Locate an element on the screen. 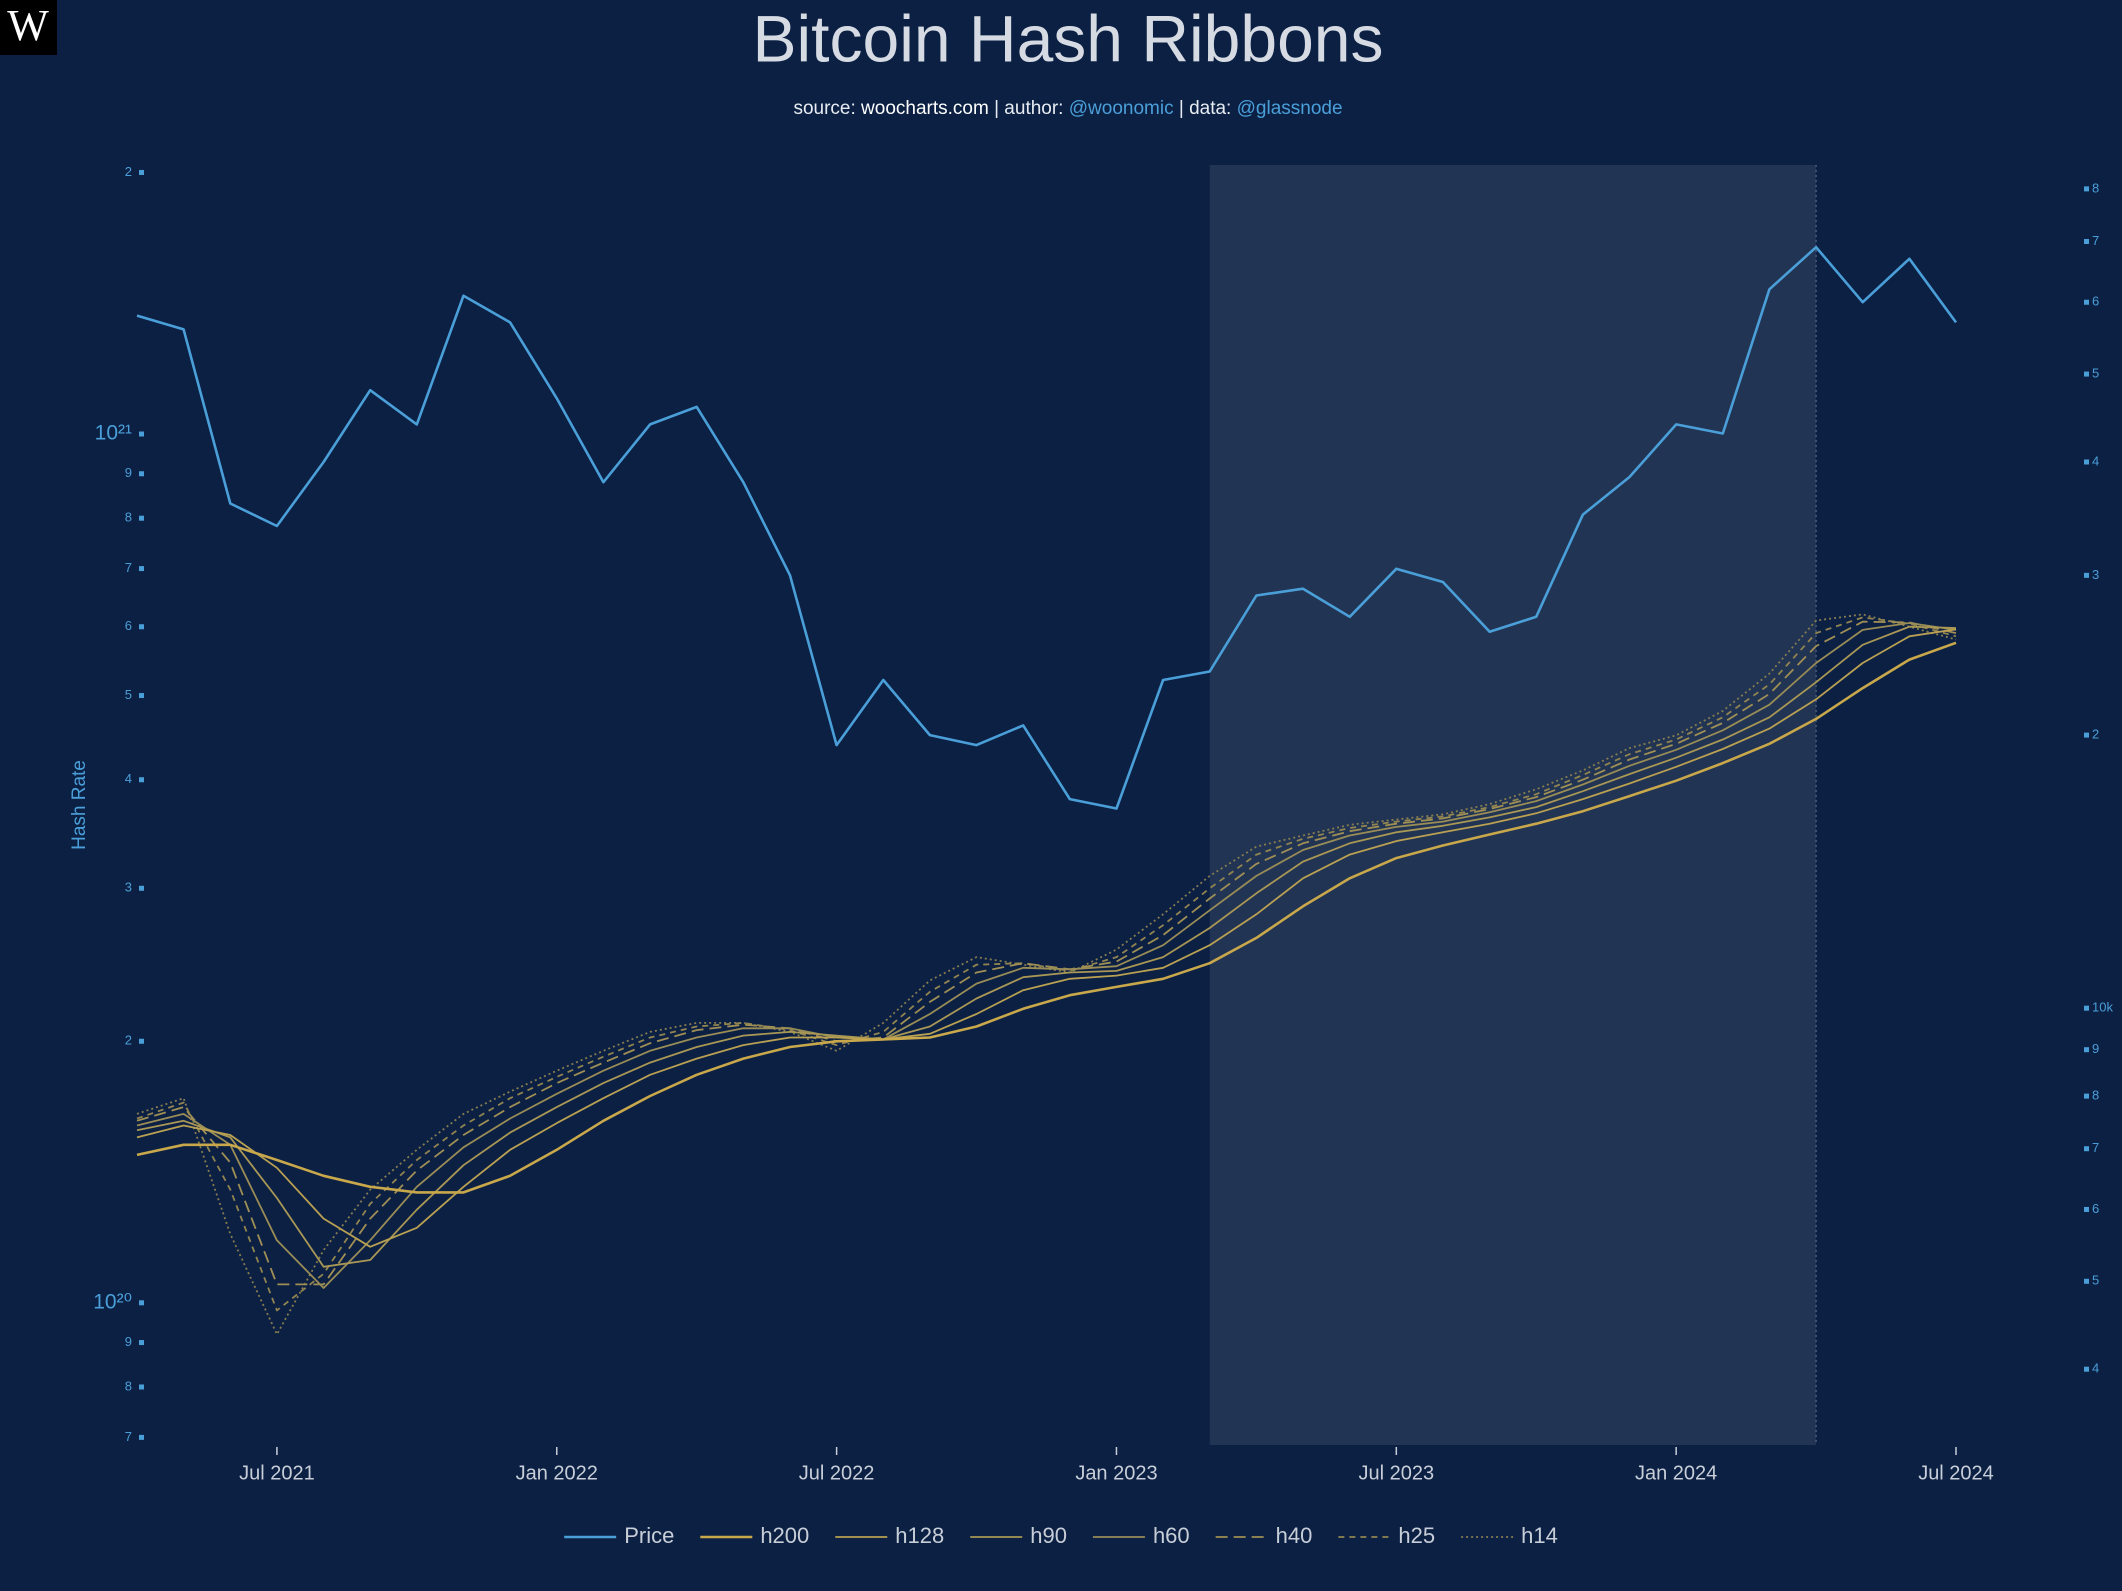 The width and height of the screenshot is (2122, 1591). legend-label: h25 is located at coordinates (1416, 1535).